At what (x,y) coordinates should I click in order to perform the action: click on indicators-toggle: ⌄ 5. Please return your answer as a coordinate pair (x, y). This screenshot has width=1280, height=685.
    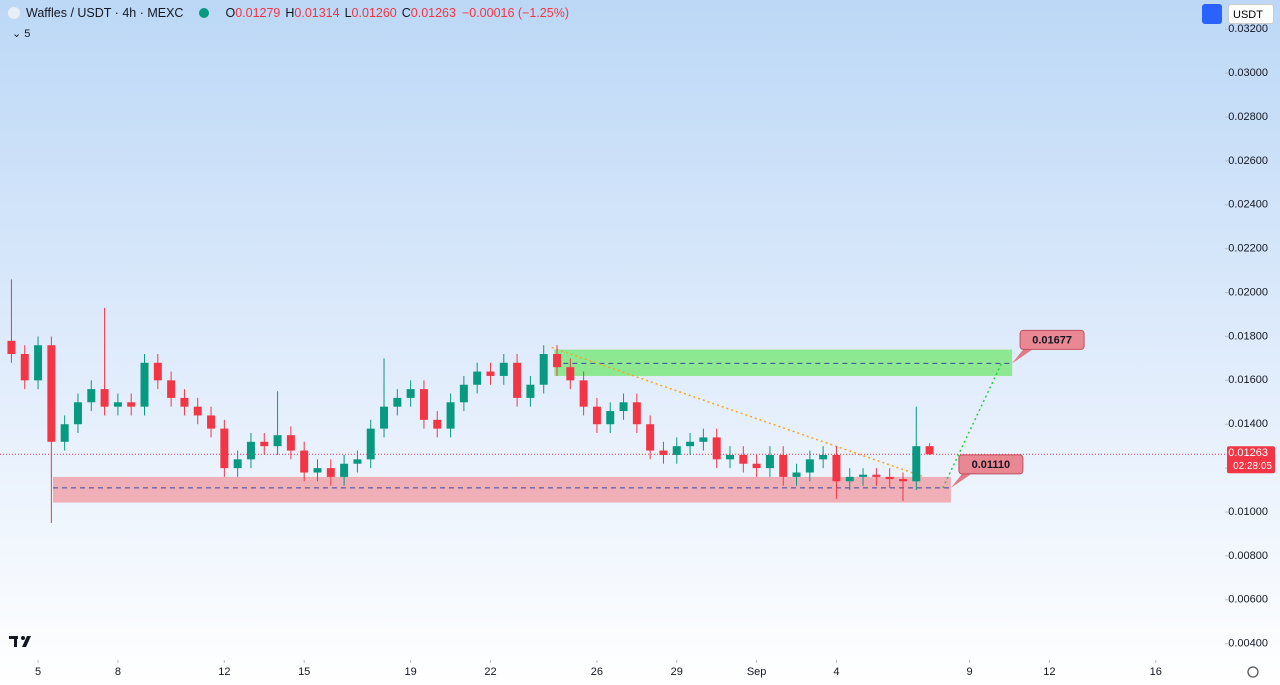
    Looking at the image, I should click on (21, 34).